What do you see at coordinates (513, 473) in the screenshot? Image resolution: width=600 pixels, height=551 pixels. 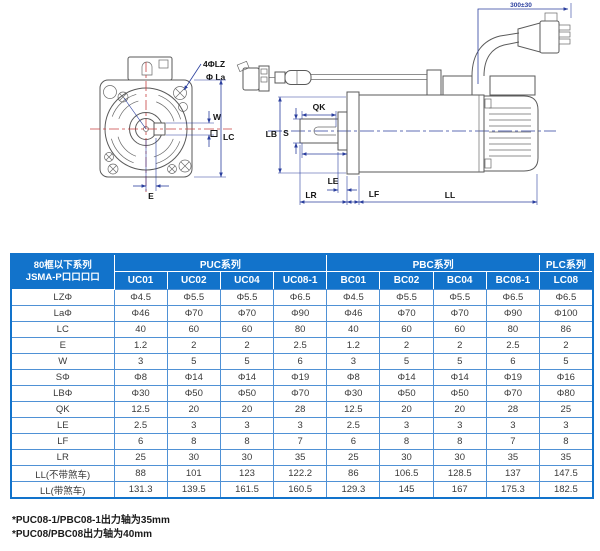 I see `value-cell: 137` at bounding box center [513, 473].